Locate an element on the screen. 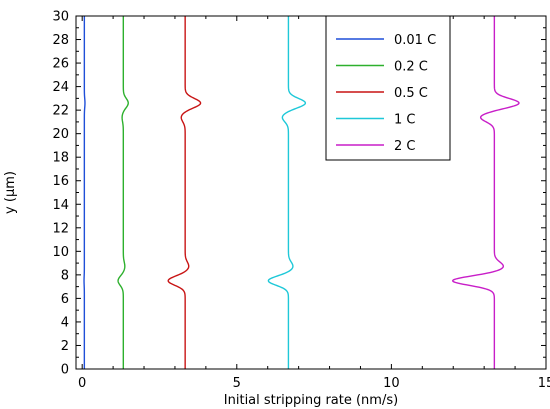 The width and height of the screenshot is (550, 409). y-tick-label: 16 is located at coordinates (60, 181).